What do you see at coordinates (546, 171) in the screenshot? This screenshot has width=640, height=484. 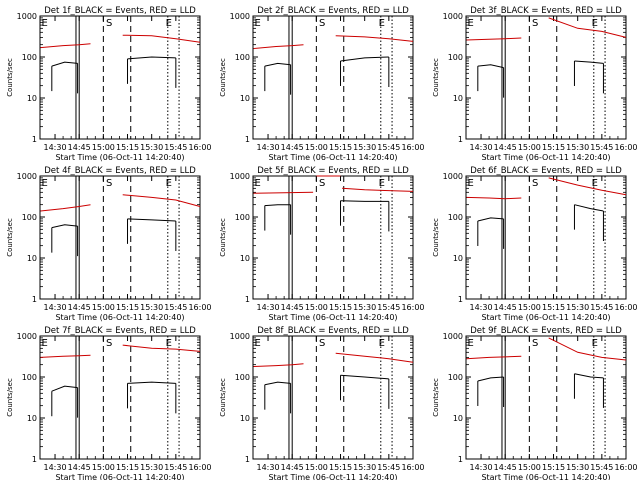 I see `chart-title: Det 6f_BLACK = Events, RED = LLD` at bounding box center [546, 171].